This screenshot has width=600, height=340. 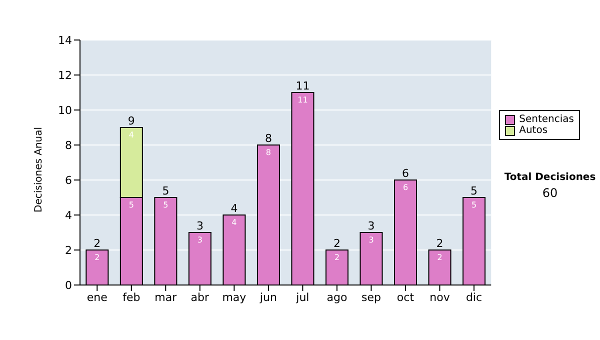 I want to click on x-tick-label: abr, so click(x=200, y=297).